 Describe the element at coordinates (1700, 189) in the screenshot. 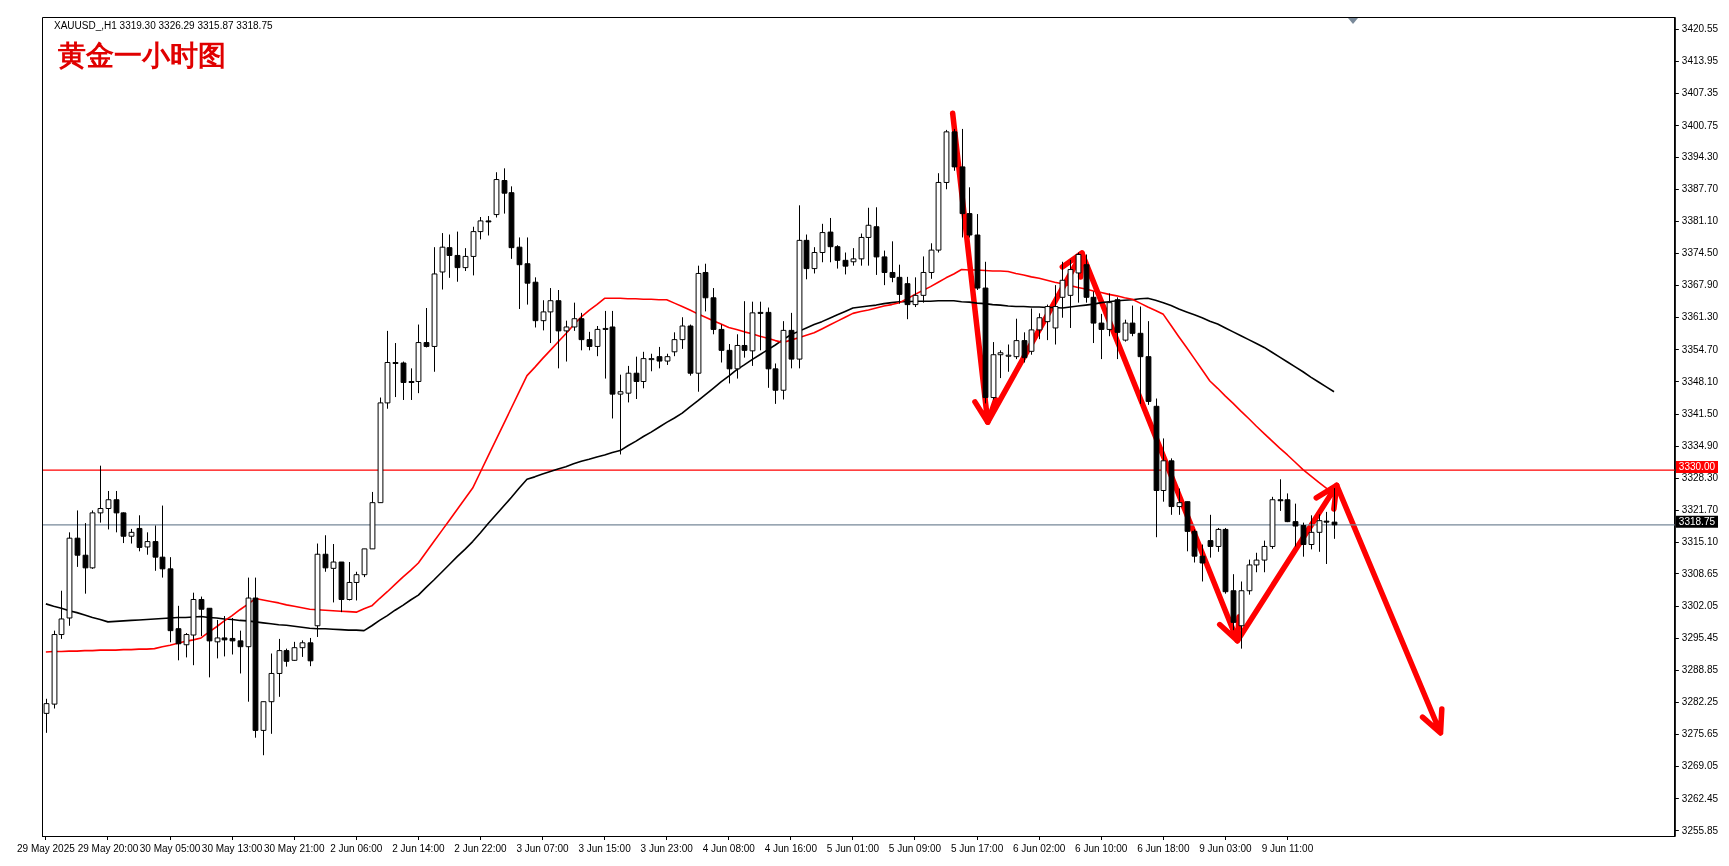

I see `y-tick-label: 3387.70` at that location.